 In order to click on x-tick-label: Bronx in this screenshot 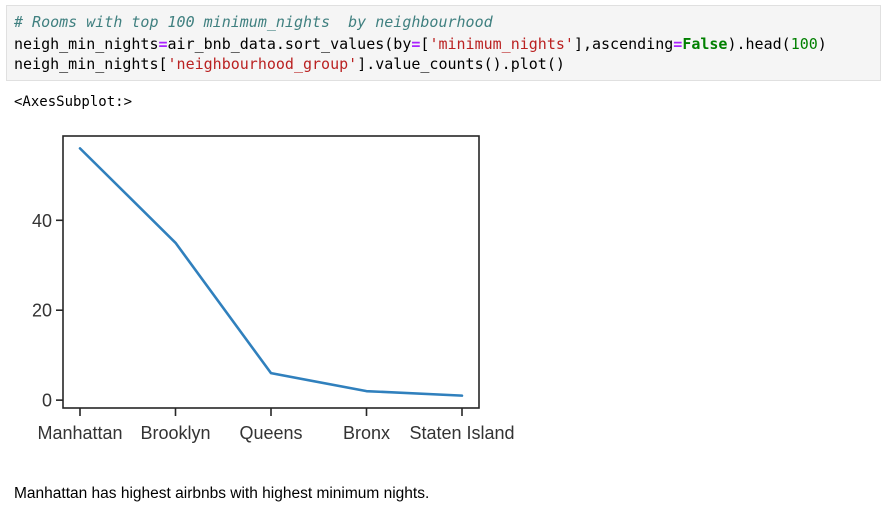, I will do `click(366, 433)`.